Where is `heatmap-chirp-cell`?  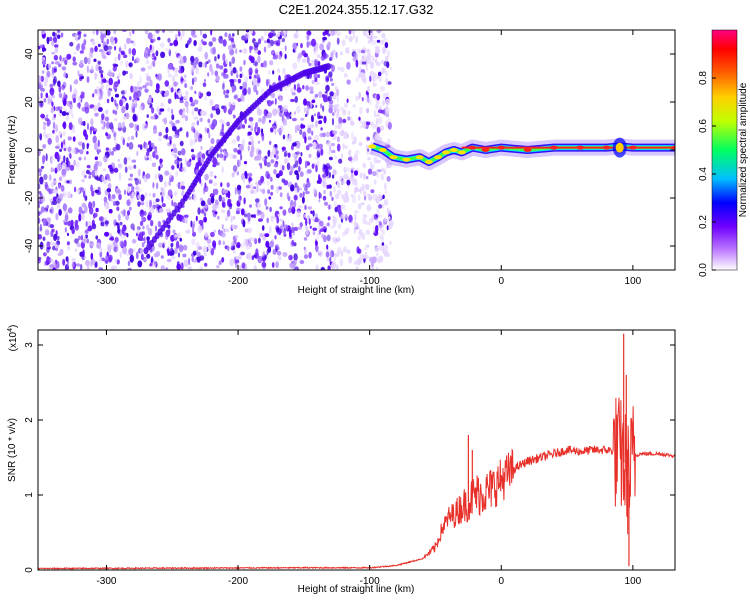 heatmap-chirp-cell is located at coordinates (328, 66).